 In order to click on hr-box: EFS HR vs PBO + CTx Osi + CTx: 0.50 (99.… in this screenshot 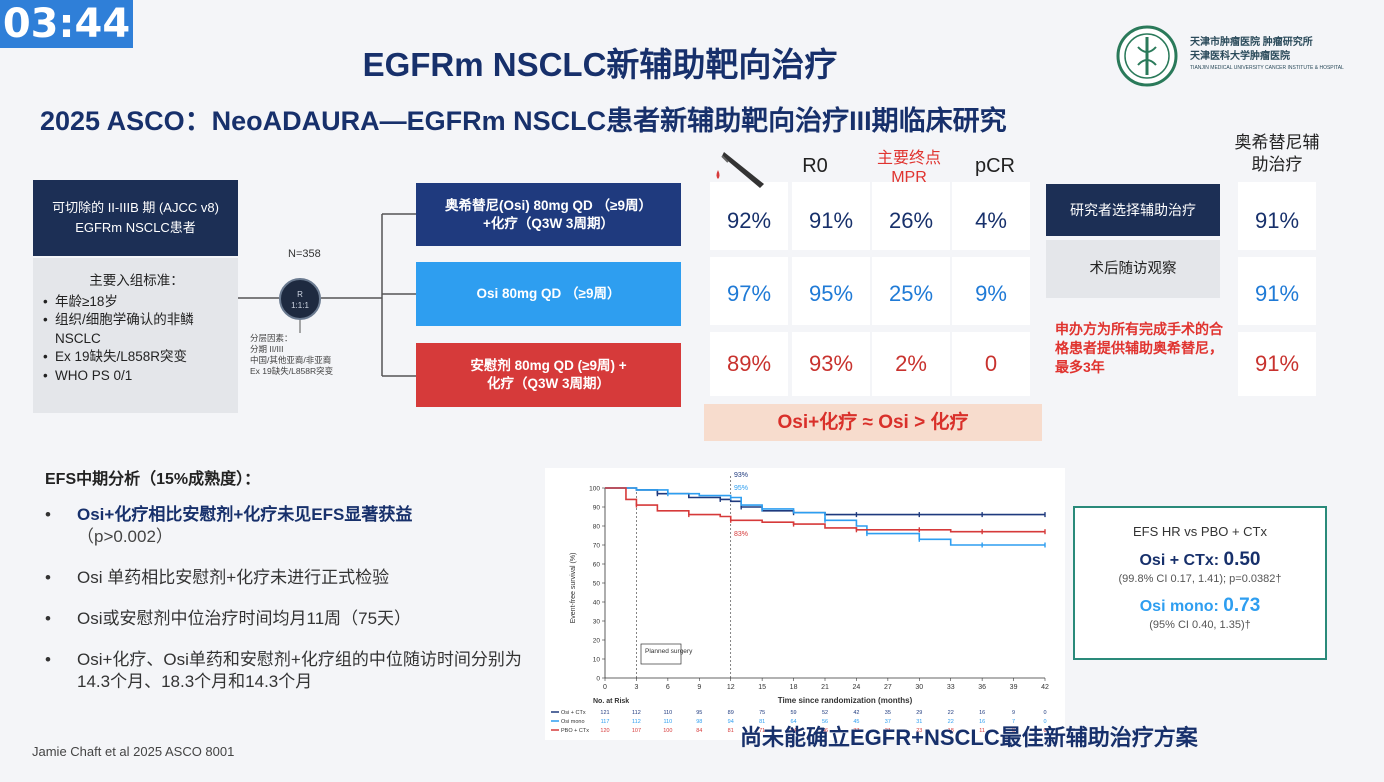, I will do `click(1200, 583)`.